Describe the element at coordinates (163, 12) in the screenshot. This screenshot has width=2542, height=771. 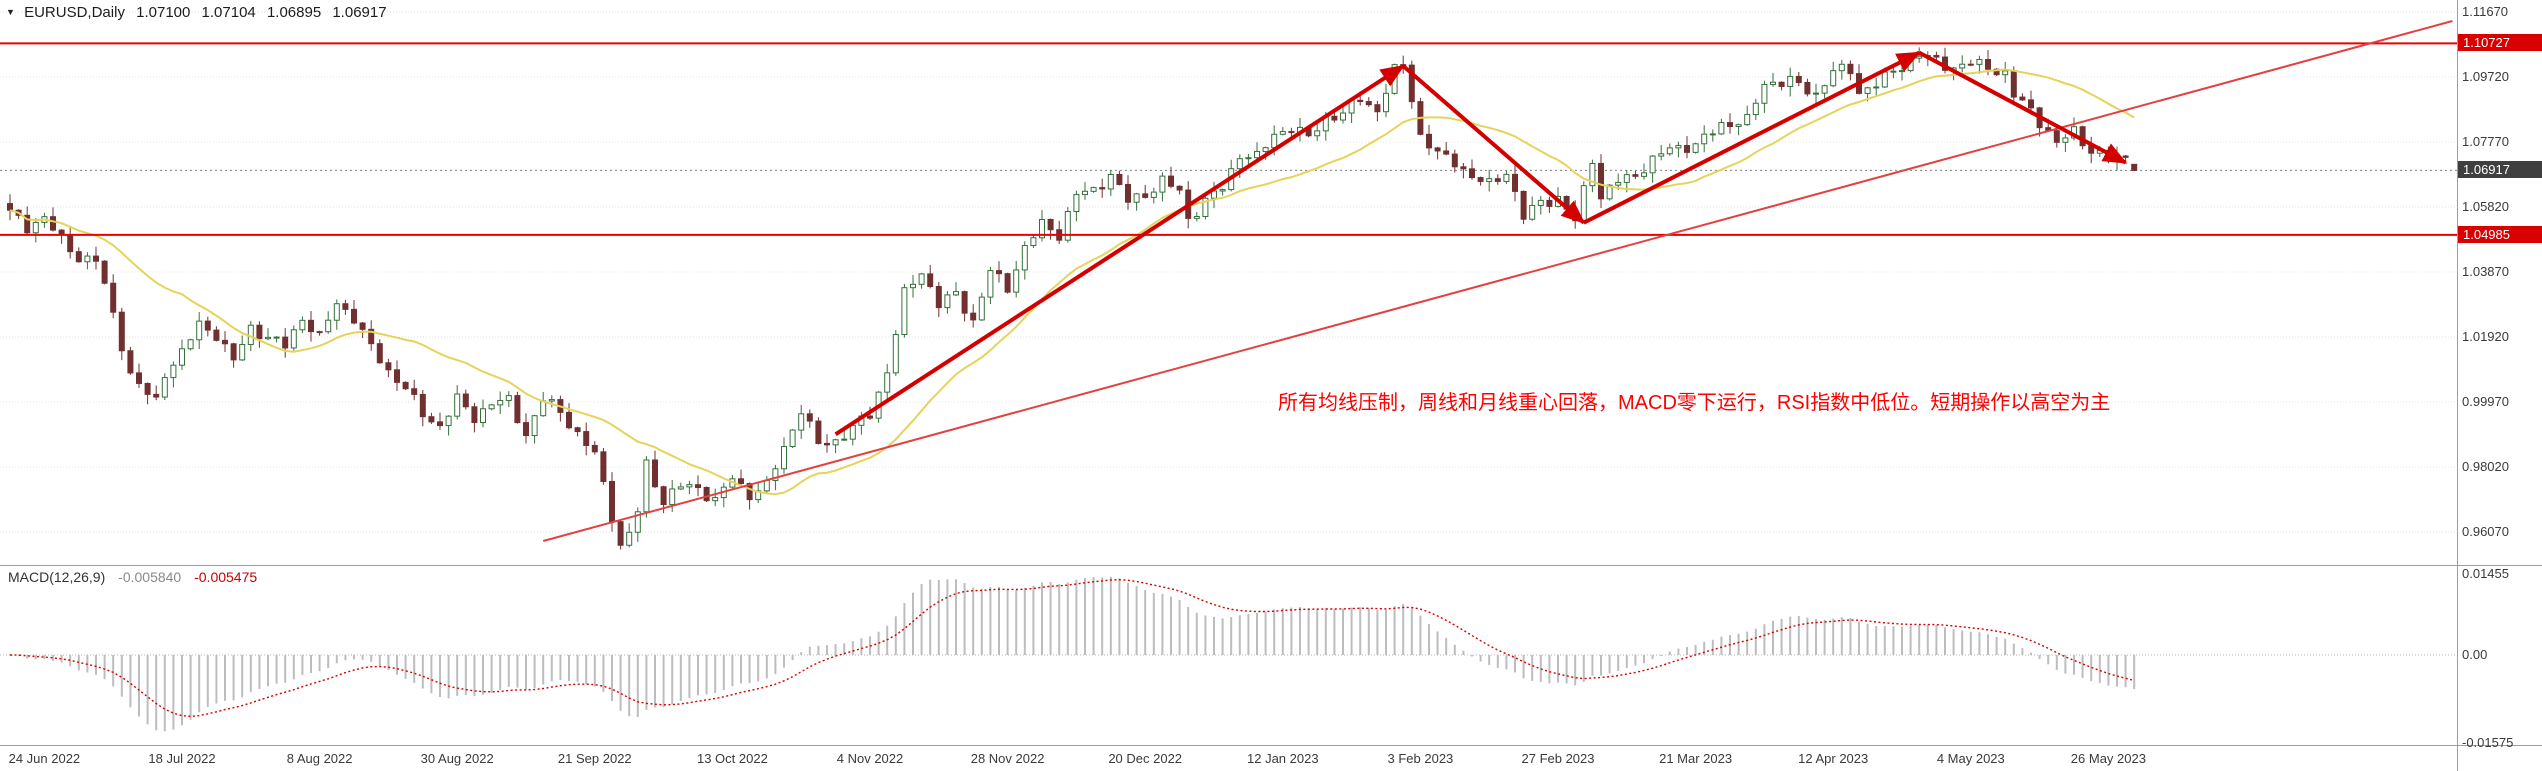
I see `quote-open: 1.07100` at that location.